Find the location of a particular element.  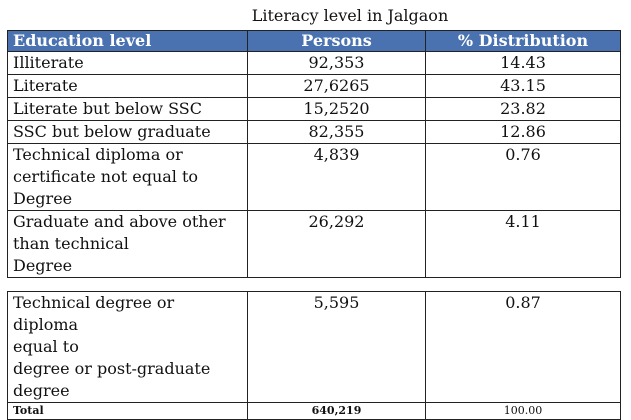

total-row: Total 640,219 100.00 is located at coordinates (314, 411).